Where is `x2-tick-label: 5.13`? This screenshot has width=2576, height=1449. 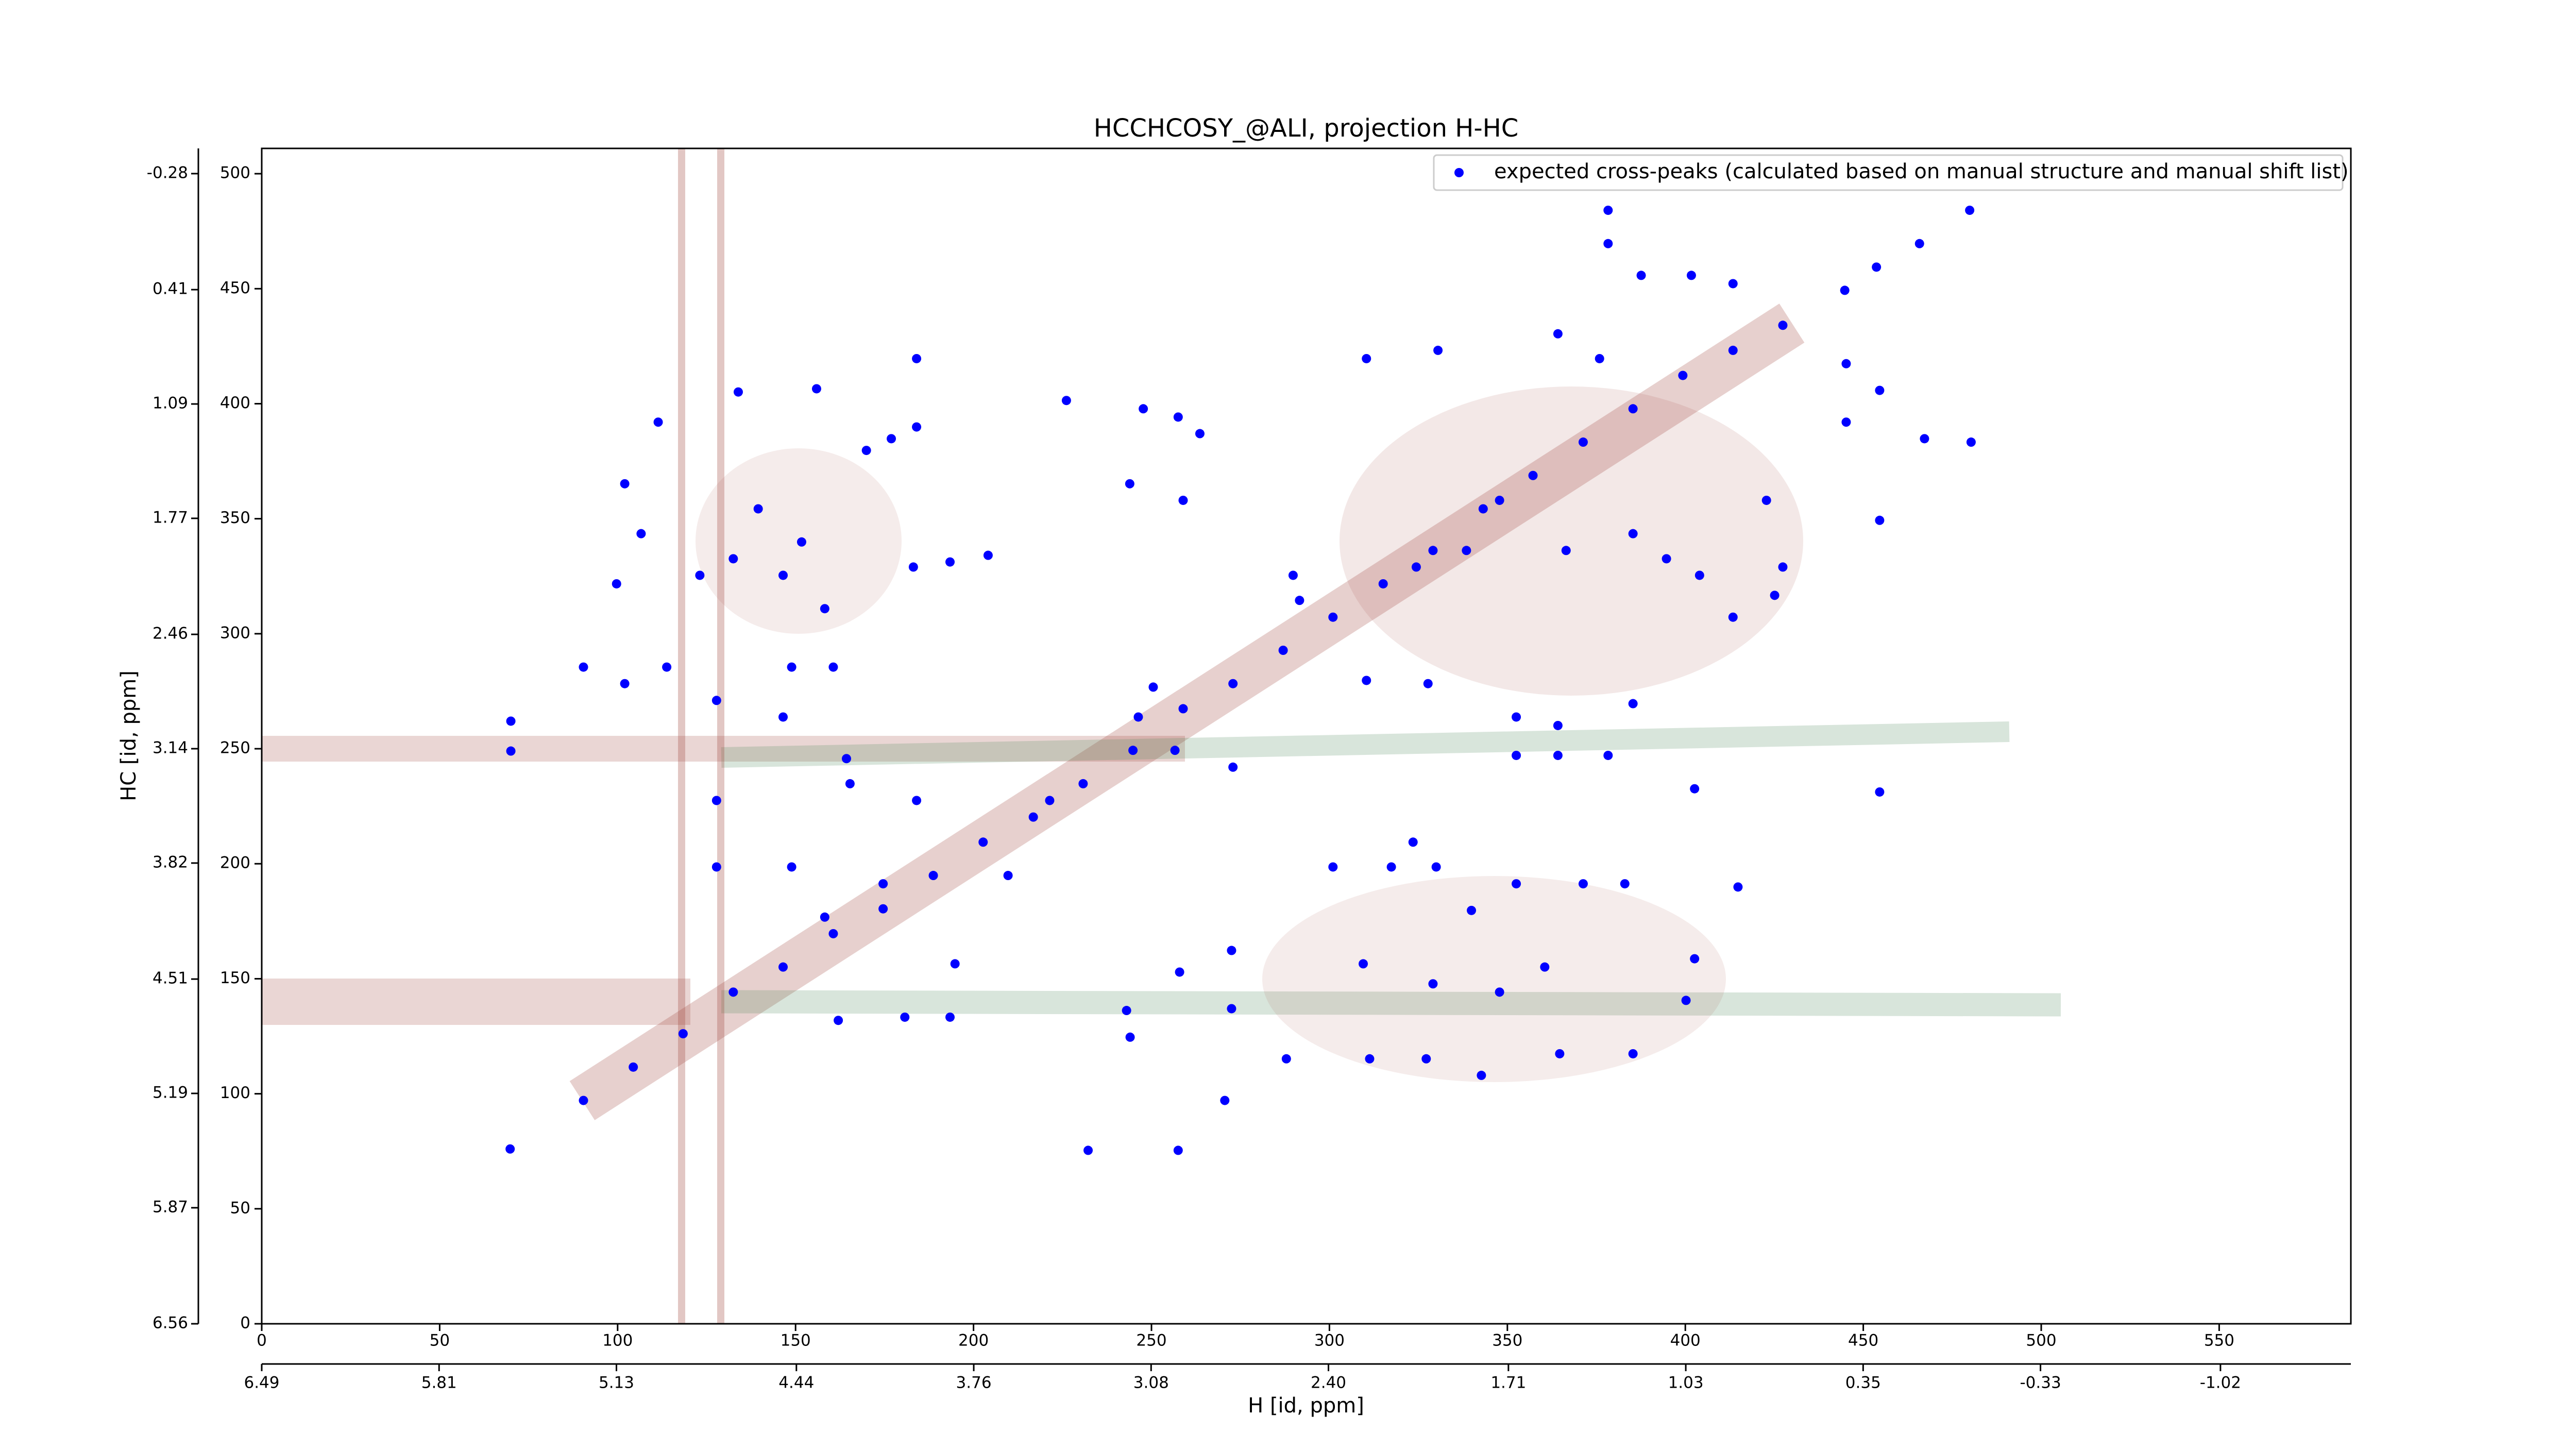
x2-tick-label: 5.13 is located at coordinates (616, 1383).